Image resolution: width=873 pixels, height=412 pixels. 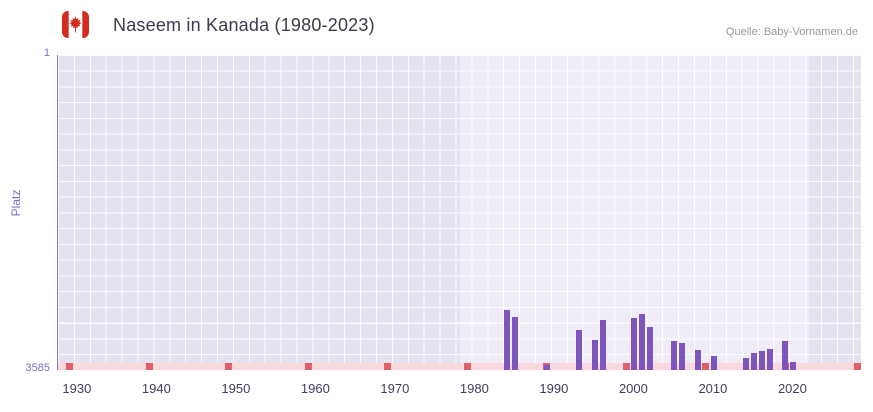 What do you see at coordinates (37, 368) in the screenshot?
I see `y-tick-bottom: 3585` at bounding box center [37, 368].